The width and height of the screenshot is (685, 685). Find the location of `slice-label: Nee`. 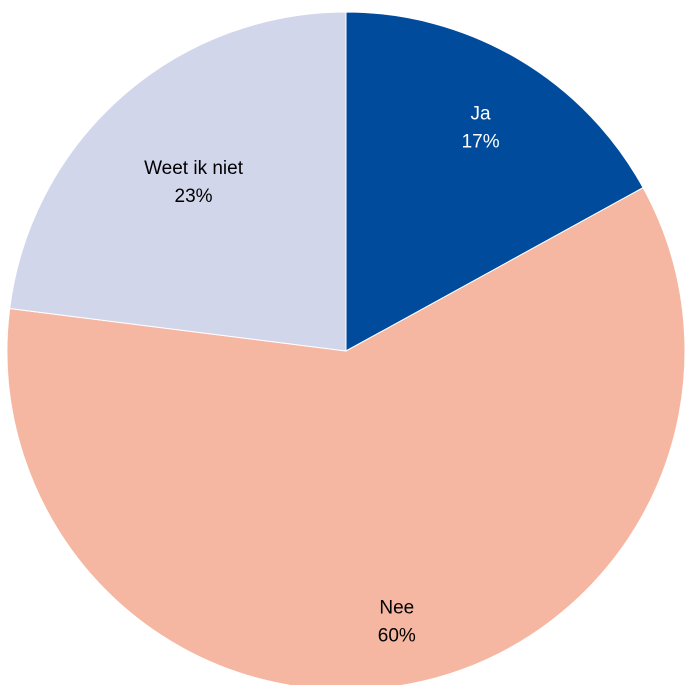

slice-label: Nee is located at coordinates (396, 607).